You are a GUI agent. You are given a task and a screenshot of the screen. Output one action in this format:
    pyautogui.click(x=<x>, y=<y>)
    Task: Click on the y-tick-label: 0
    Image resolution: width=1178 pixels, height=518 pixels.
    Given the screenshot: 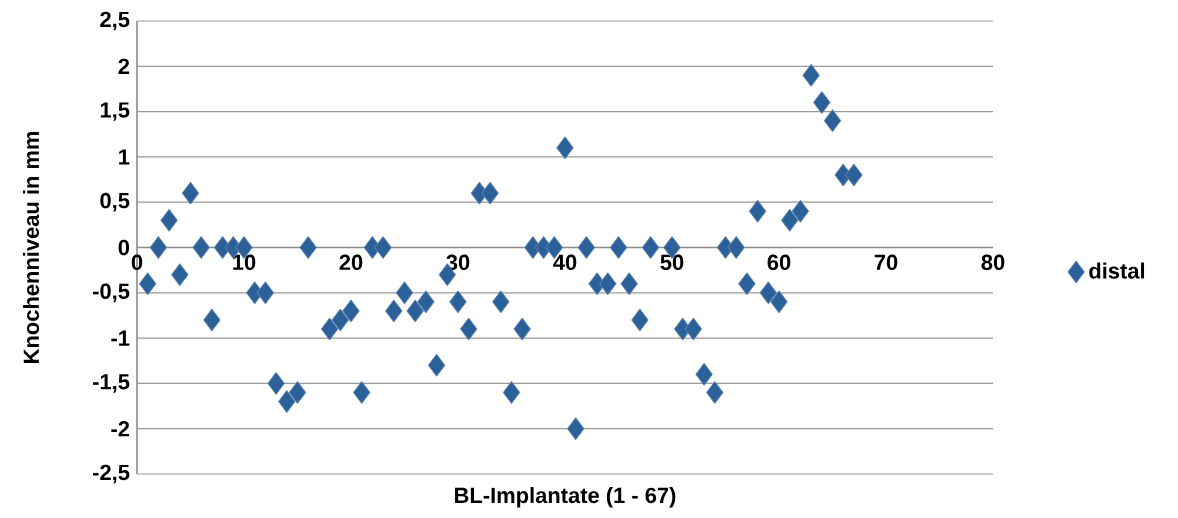 What is the action you would take?
    pyautogui.click(x=124, y=247)
    